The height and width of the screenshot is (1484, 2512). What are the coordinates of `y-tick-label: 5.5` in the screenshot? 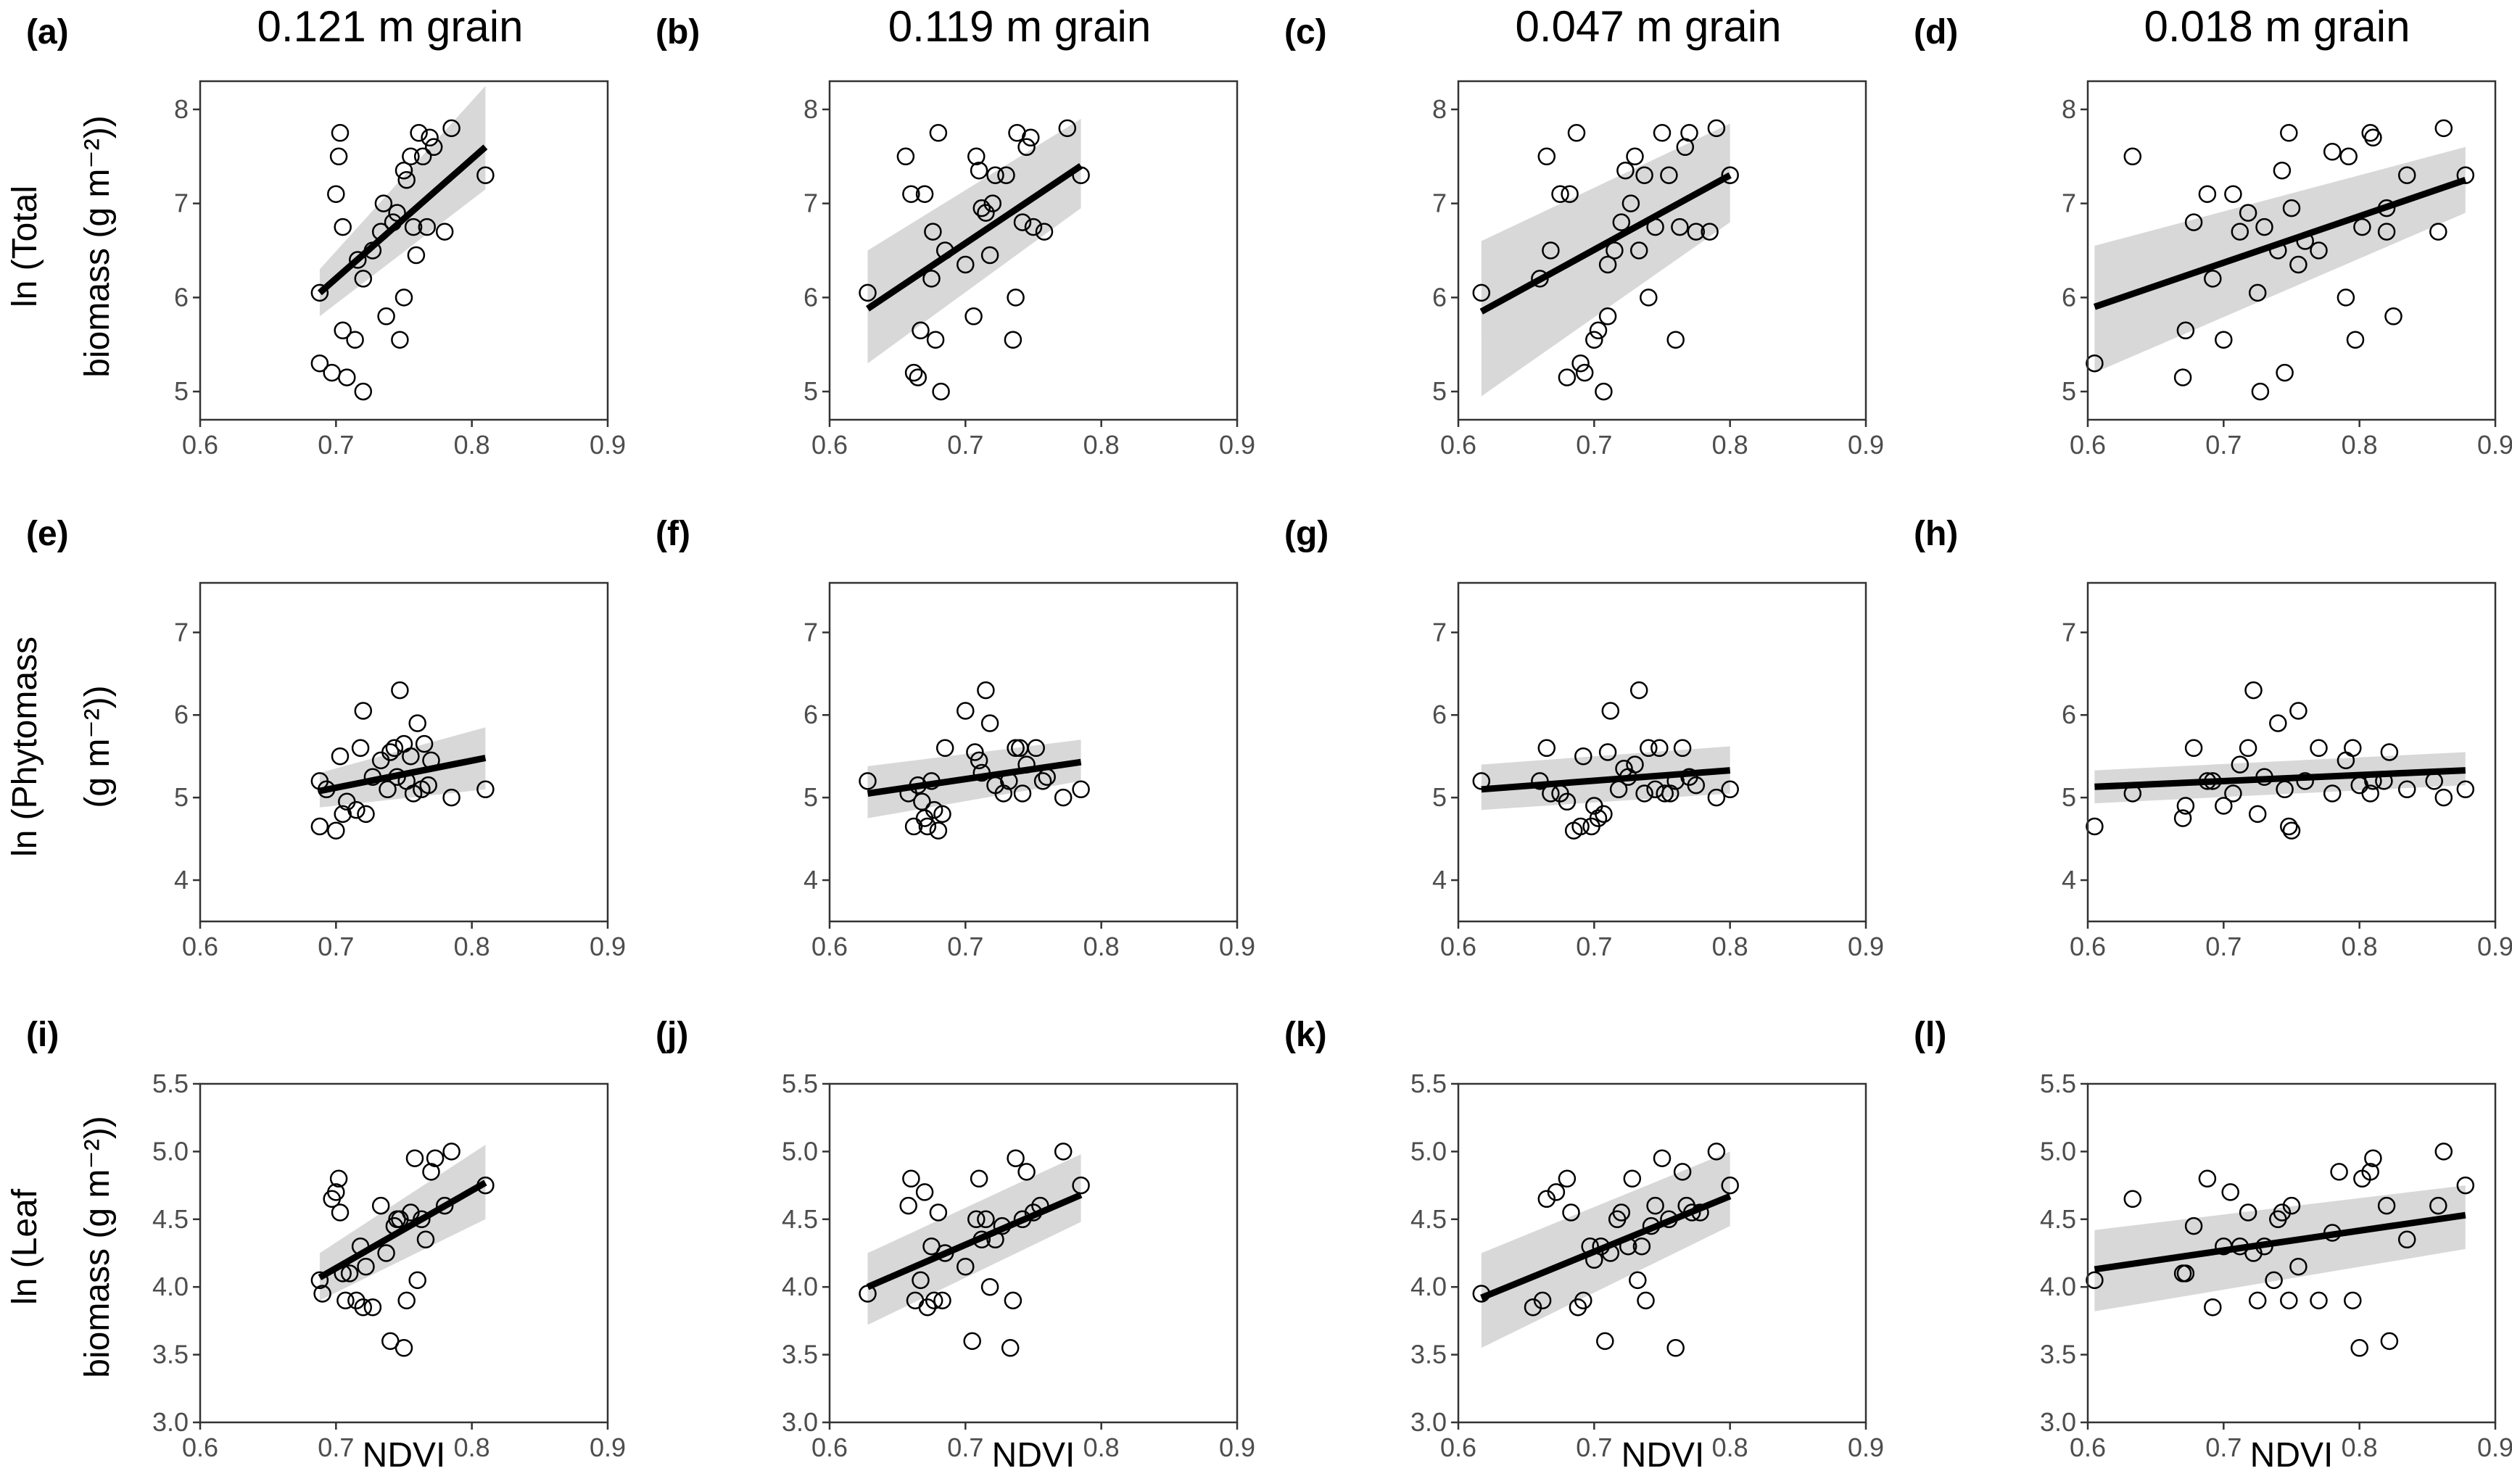 It's located at (170, 1083).